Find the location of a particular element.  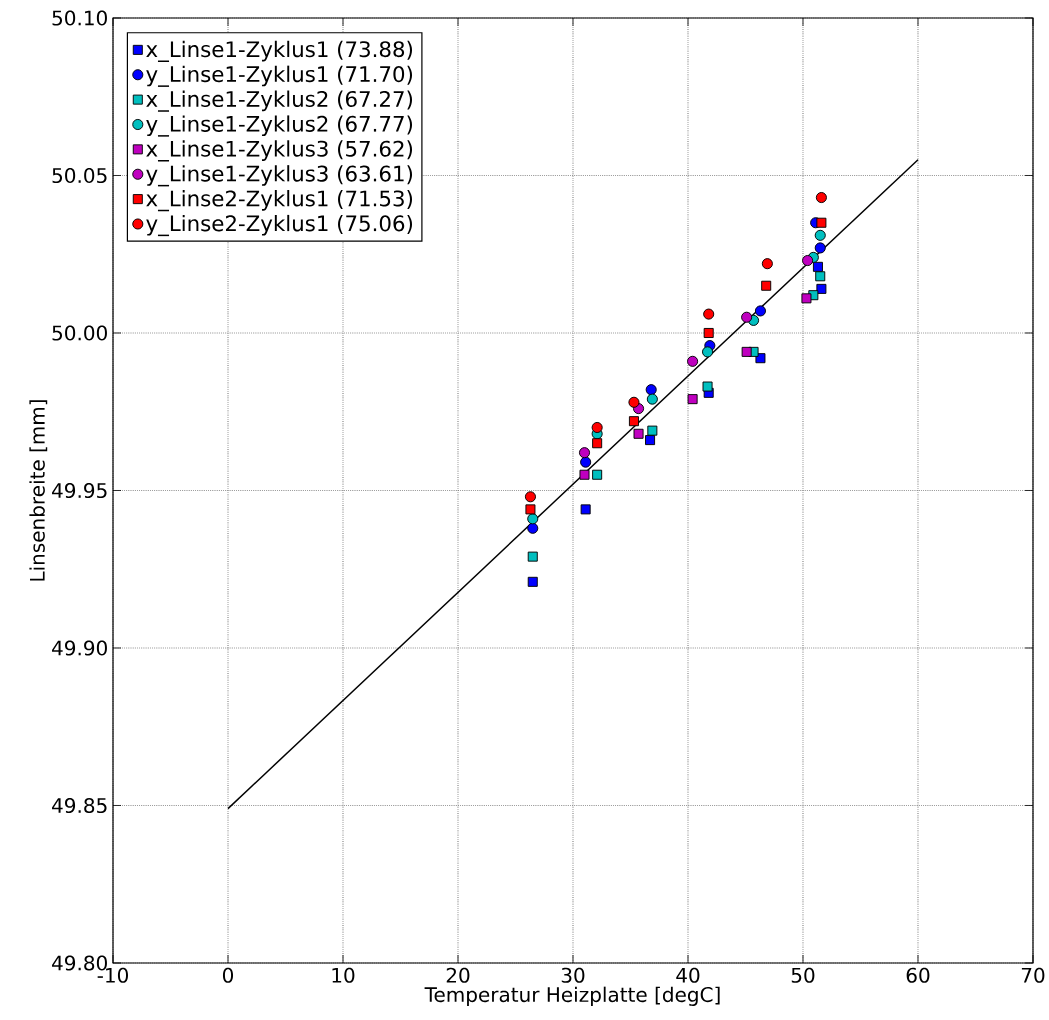

x-tick-label: 30 is located at coordinates (573, 975).